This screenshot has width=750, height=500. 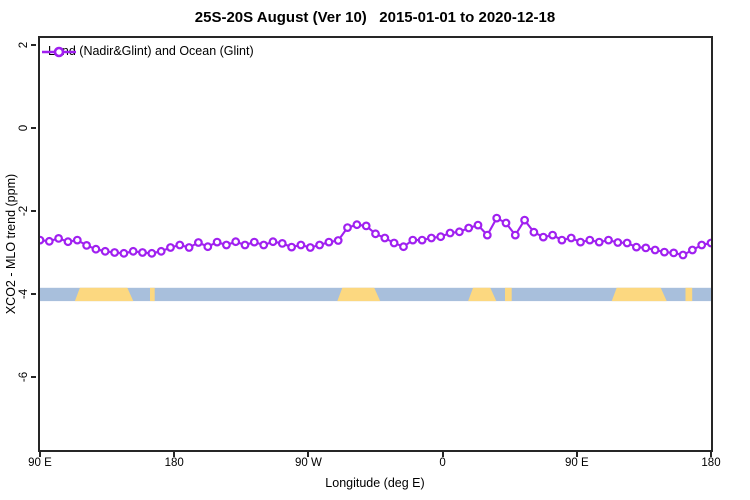 I want to click on legend-label: Land (Nadir&Glint) and Ocean (Glint), so click(x=151, y=51).